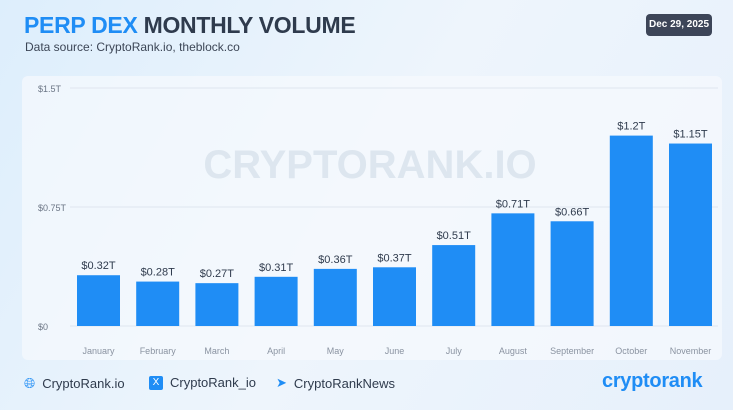 Image resolution: width=733 pixels, height=410 pixels. I want to click on telegram-label: CryptoRankNews, so click(344, 383).